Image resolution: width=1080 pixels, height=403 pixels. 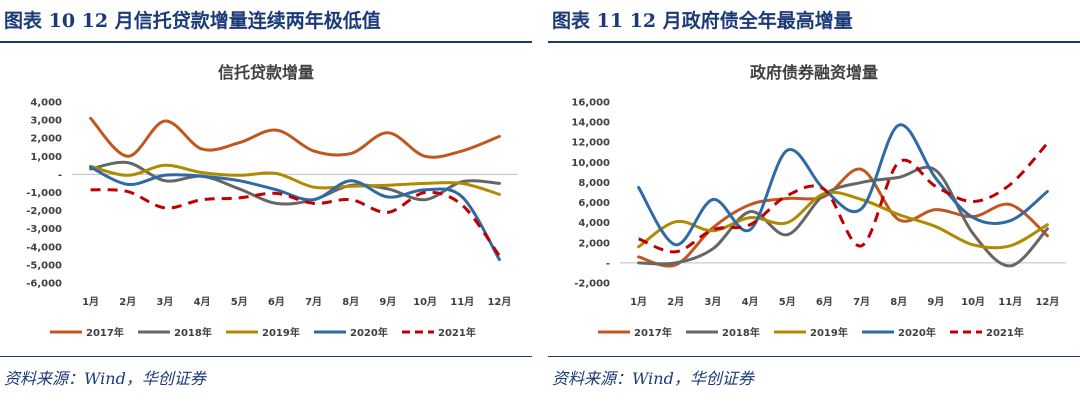 I want to click on y-tick-label: 16,000, so click(x=590, y=103).